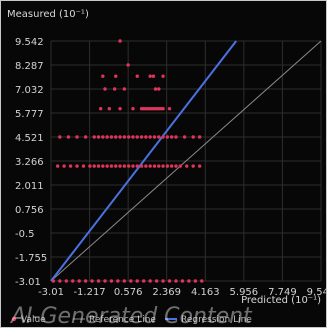 This screenshot has width=327, height=328. What do you see at coordinates (122, 320) in the screenshot?
I see `legend-item-reference-line: Reference Line` at bounding box center [122, 320].